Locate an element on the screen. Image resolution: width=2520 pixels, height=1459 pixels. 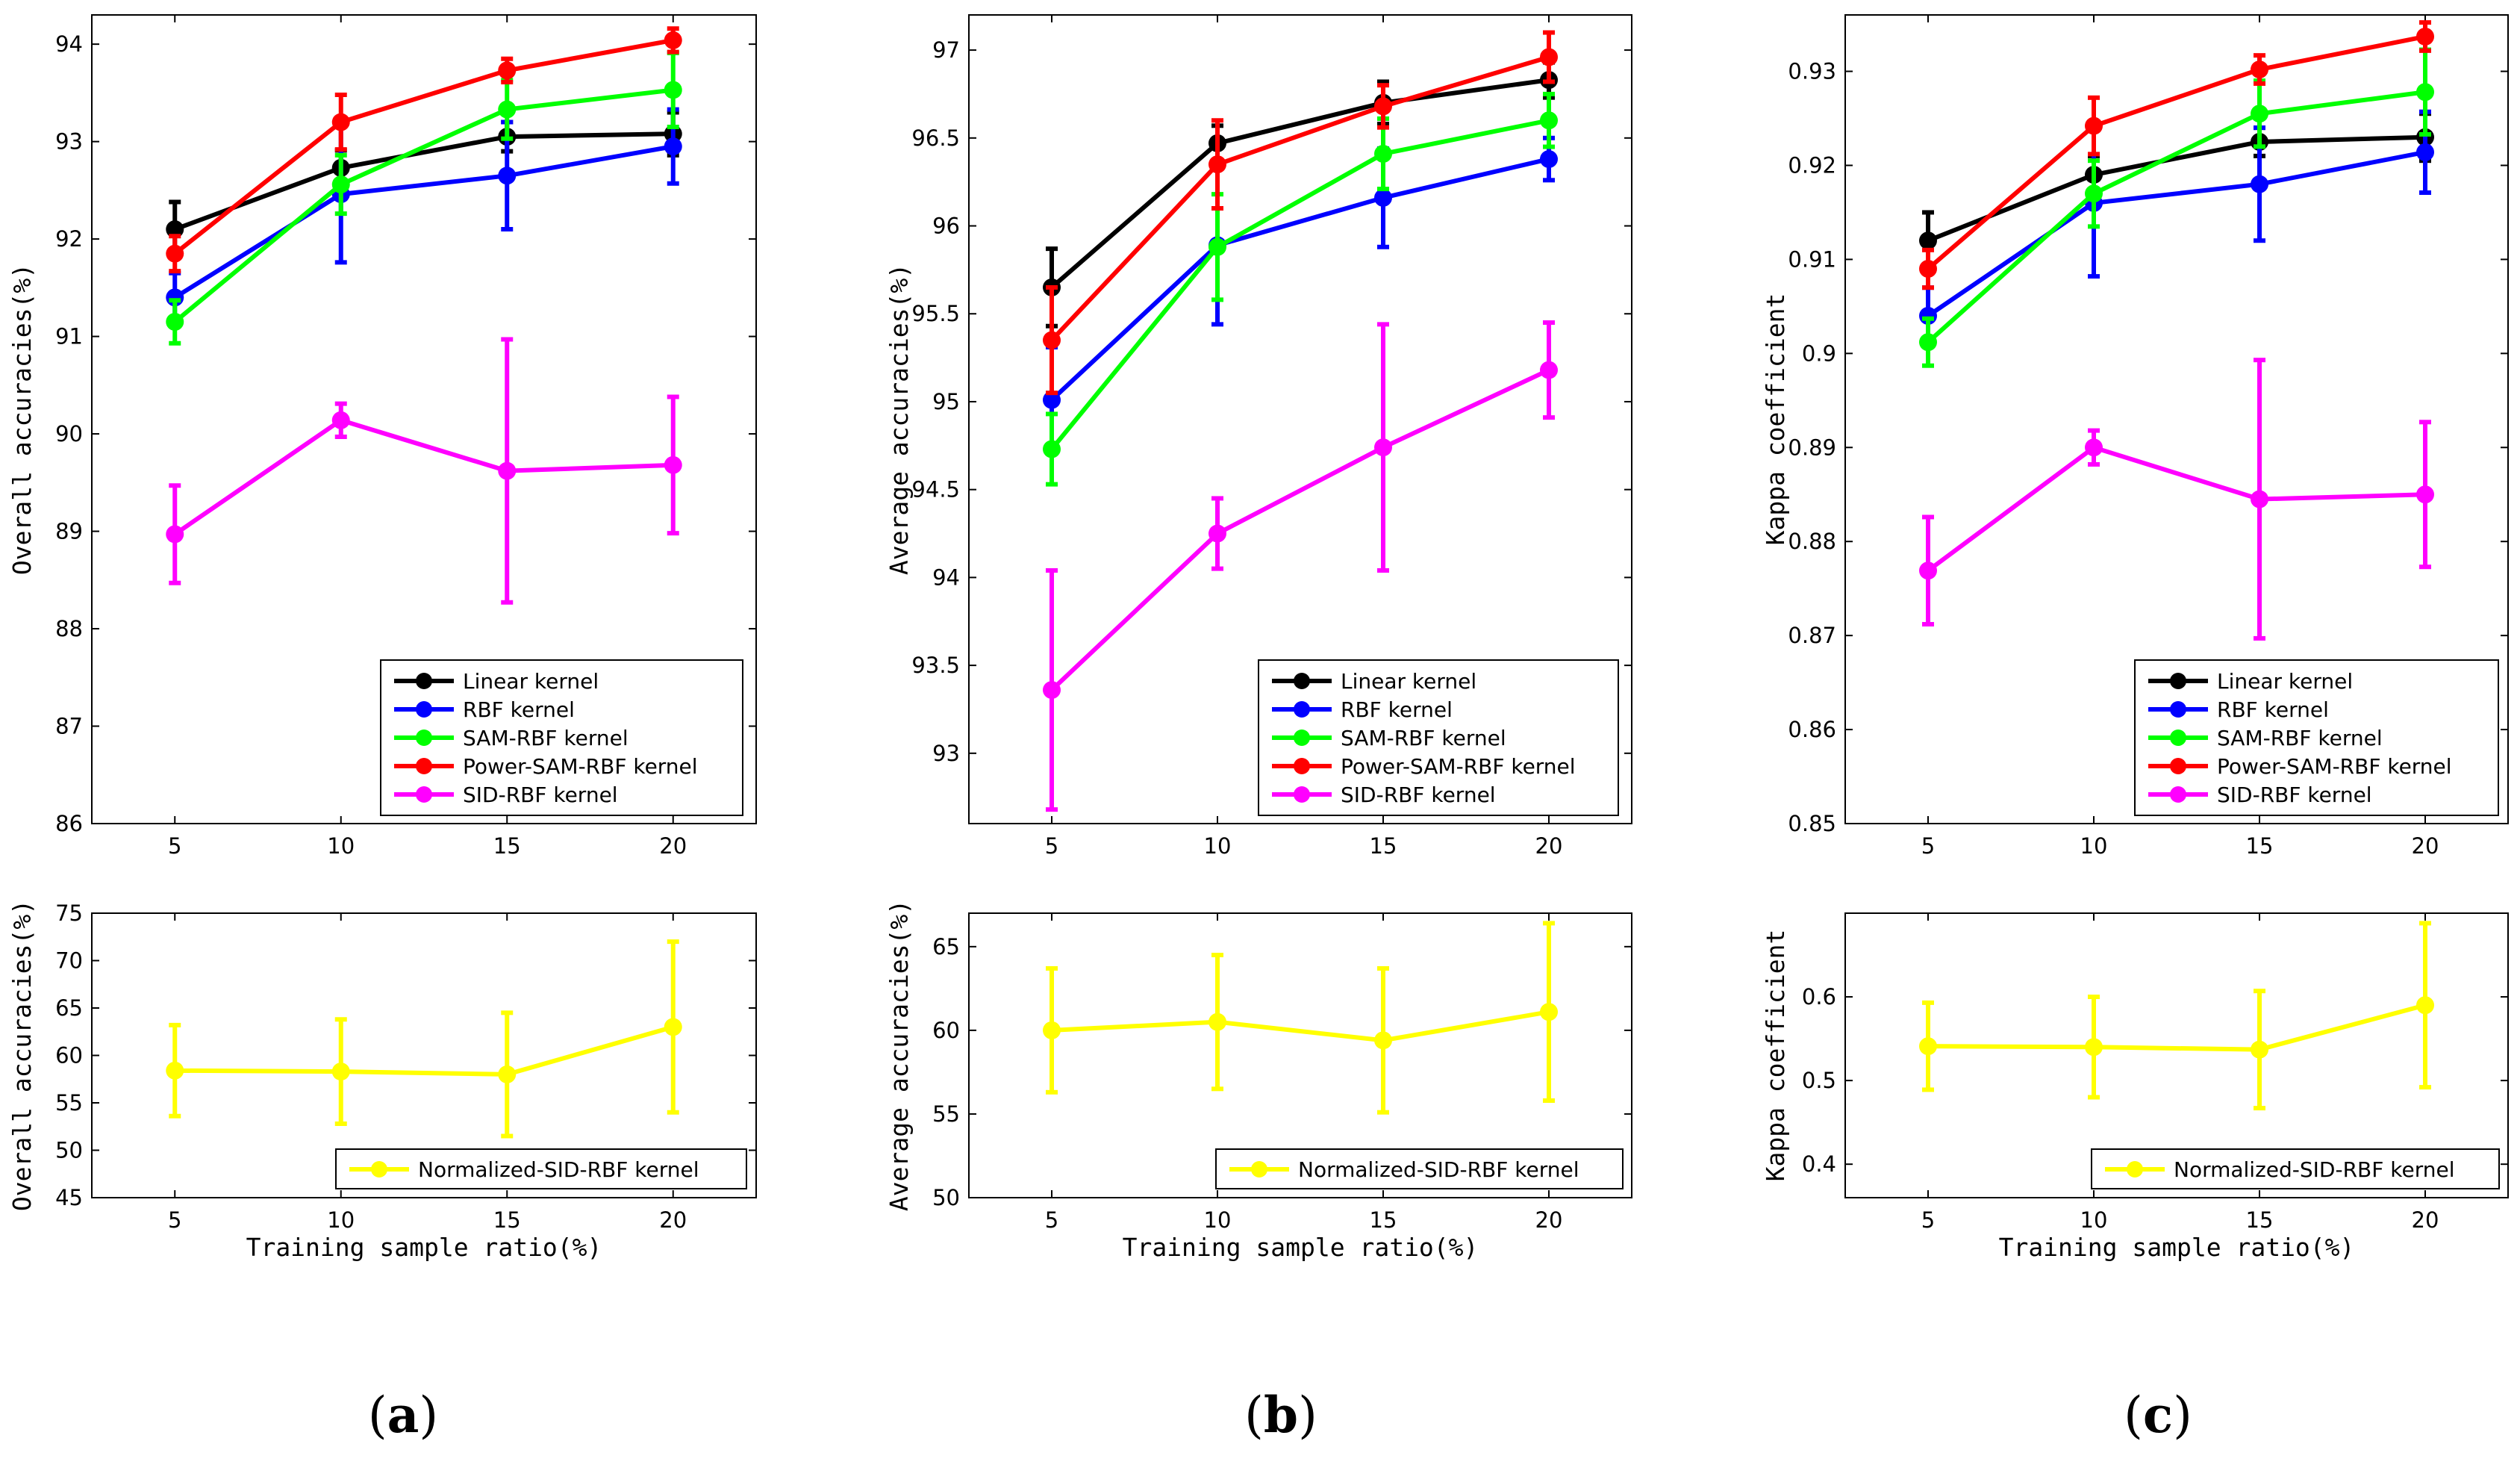
series-normalized-sid-rbf-kernel is located at coordinates (2176, 1016).